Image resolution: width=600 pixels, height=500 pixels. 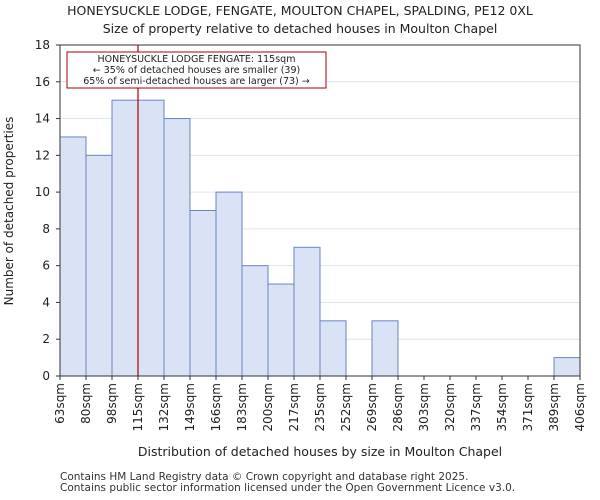 What do you see at coordinates (46, 229) in the screenshot?
I see `y-tick-label: 8` at bounding box center [46, 229].